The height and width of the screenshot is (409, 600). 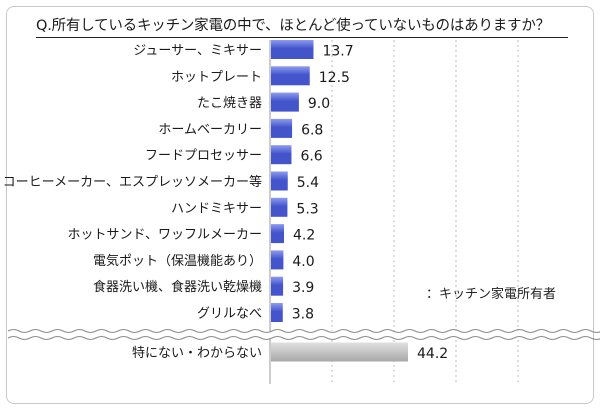 What do you see at coordinates (216, 208) in the screenshot?
I see `category-label: ハンドミキサー` at bounding box center [216, 208].